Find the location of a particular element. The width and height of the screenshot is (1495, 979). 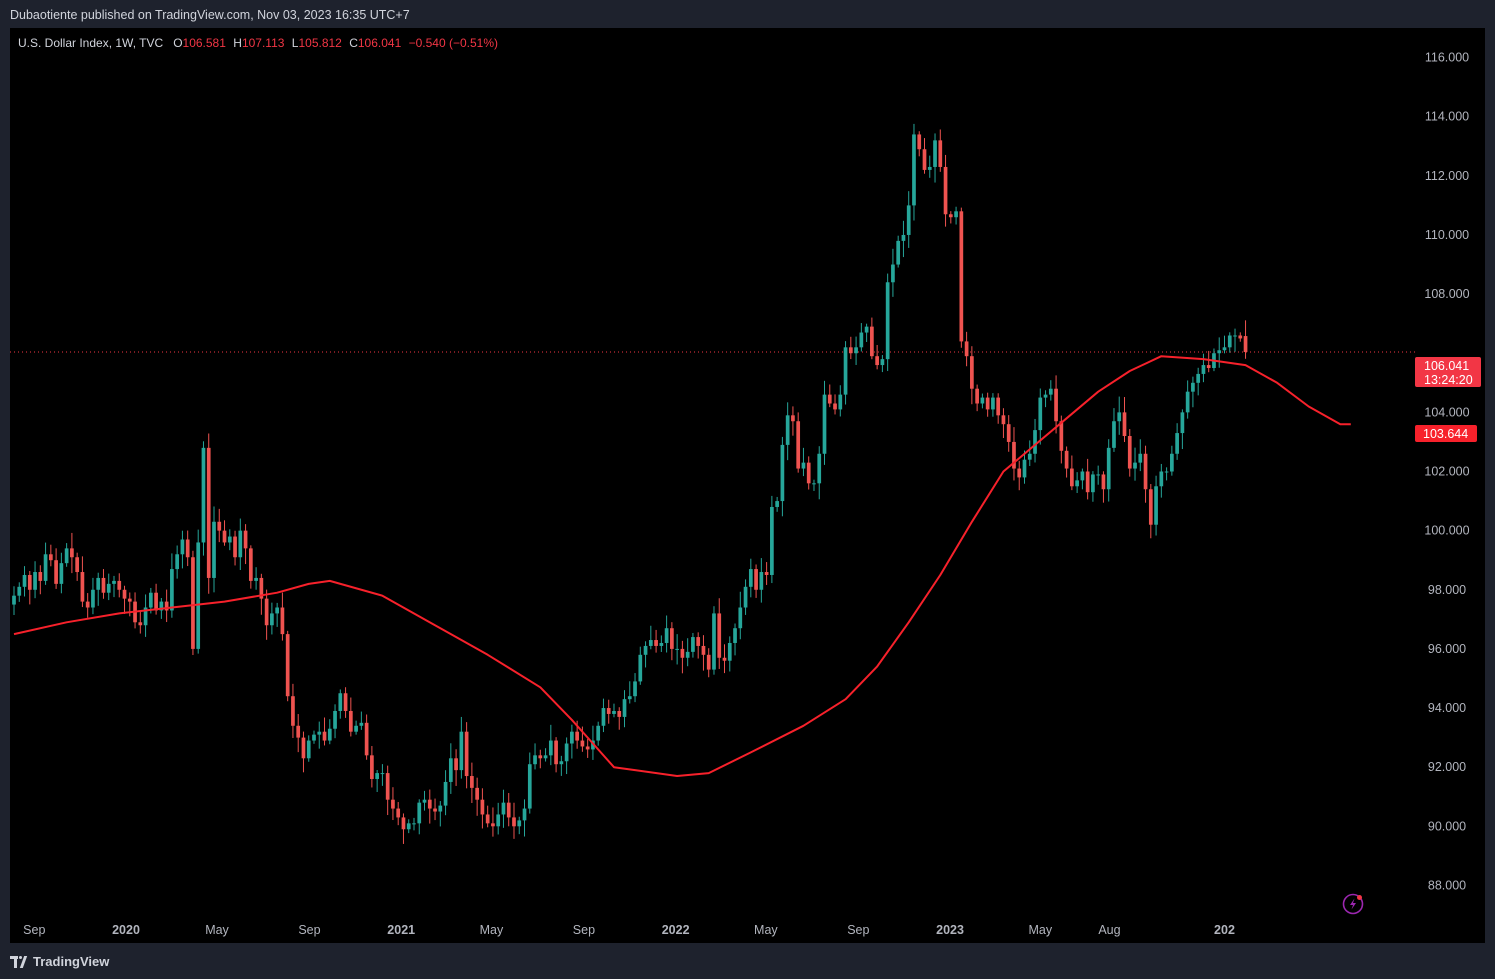

x-tick-label: 202 is located at coordinates (1224, 930).